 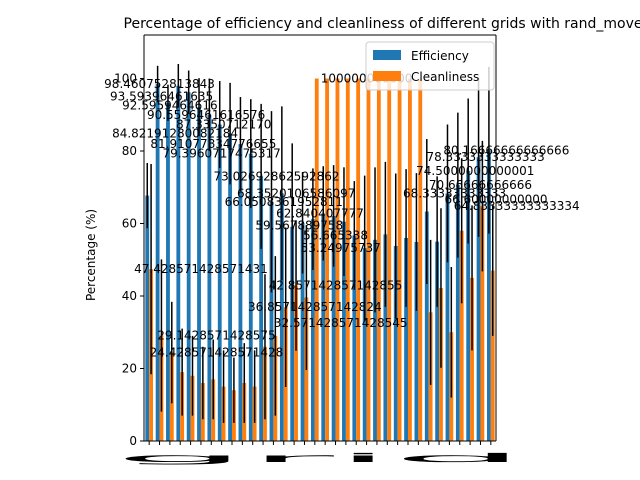 I want to click on data-label-6: 81.91077834776655, so click(x=213, y=144).